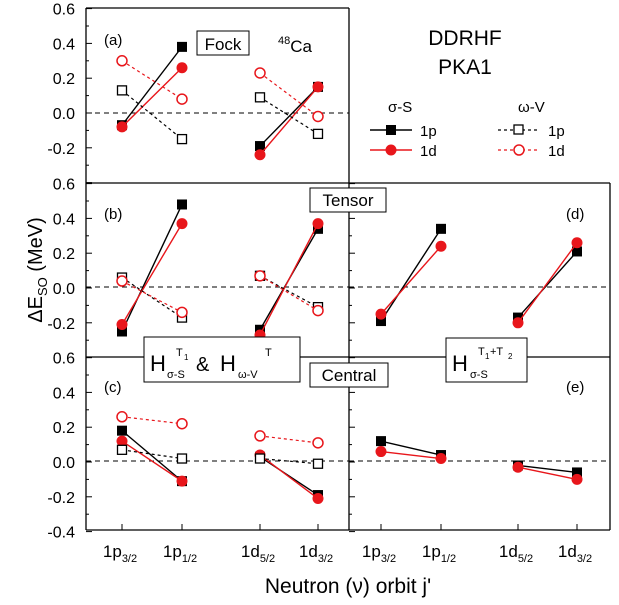  I want to click on series-line-a--s-1d, so click(152, 97).